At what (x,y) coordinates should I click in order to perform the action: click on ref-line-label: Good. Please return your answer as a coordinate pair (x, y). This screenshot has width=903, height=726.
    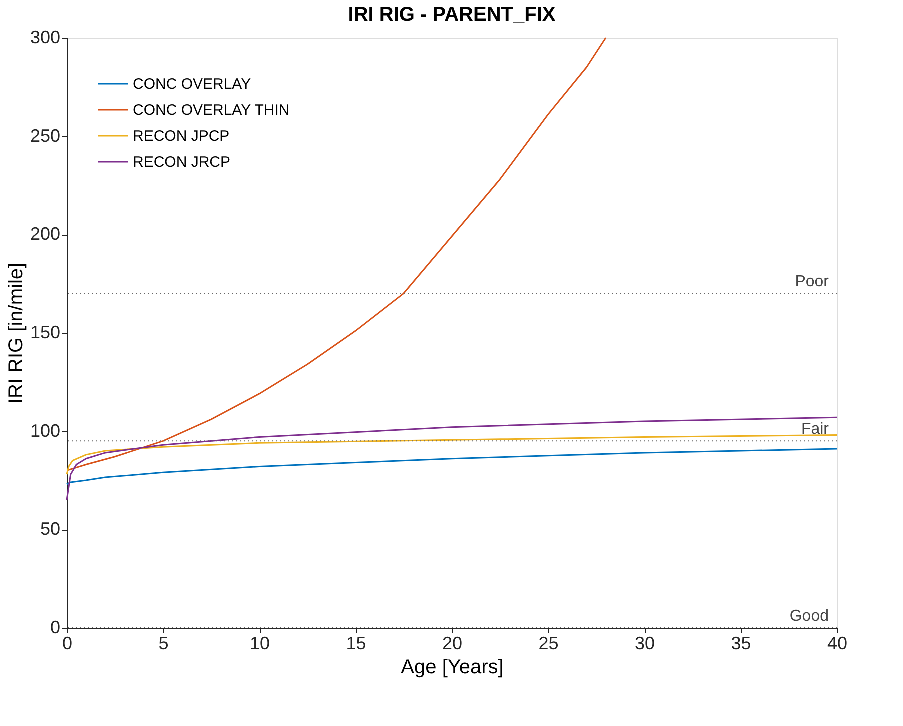
    Looking at the image, I should click on (809, 616).